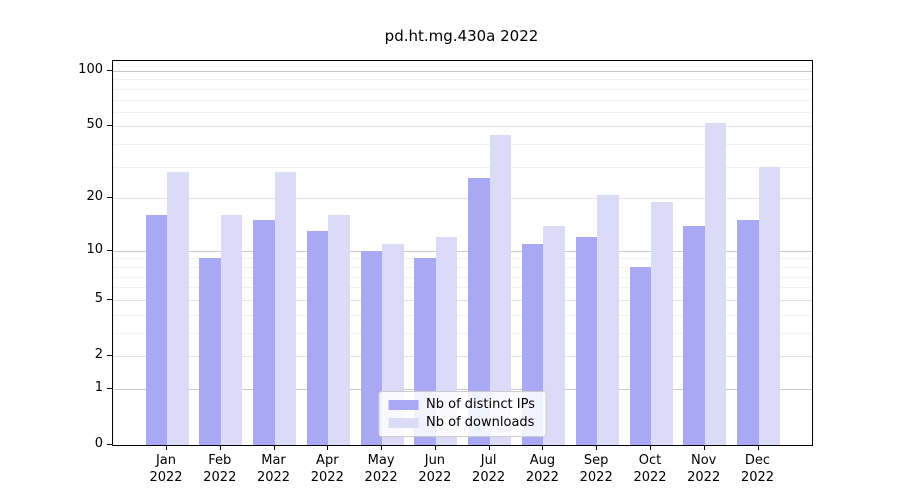  What do you see at coordinates (178, 308) in the screenshot?
I see `bar-nb-of-downloads-jan-2022` at bounding box center [178, 308].